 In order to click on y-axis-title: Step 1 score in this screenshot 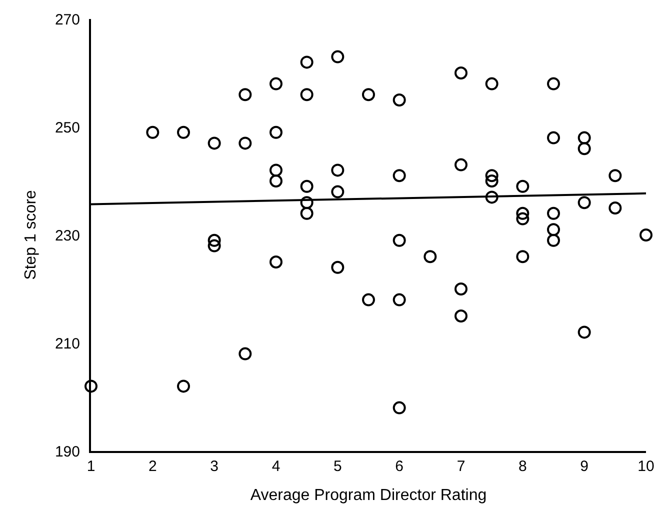, I will do `click(31, 235)`.